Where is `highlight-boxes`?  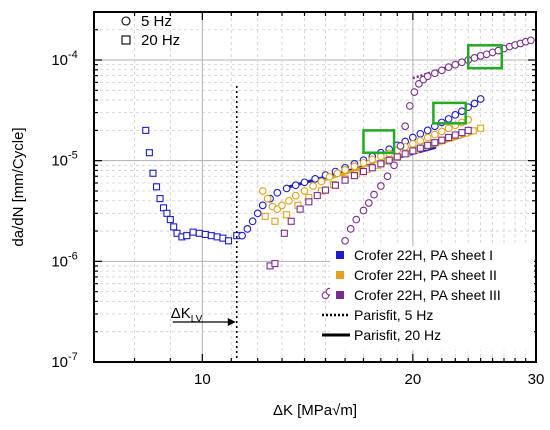 highlight-boxes is located at coordinates (432, 99).